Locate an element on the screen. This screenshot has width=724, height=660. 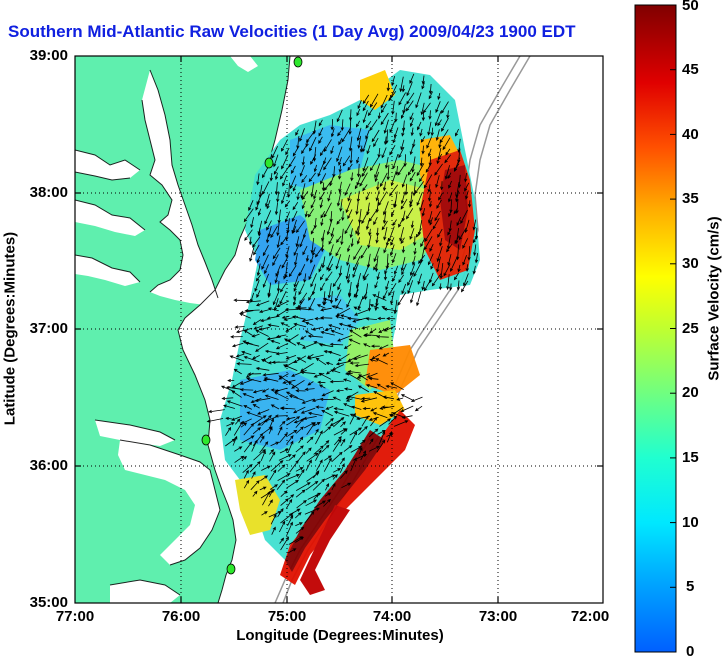
colorbar-ticks is located at coordinates (673, 328).